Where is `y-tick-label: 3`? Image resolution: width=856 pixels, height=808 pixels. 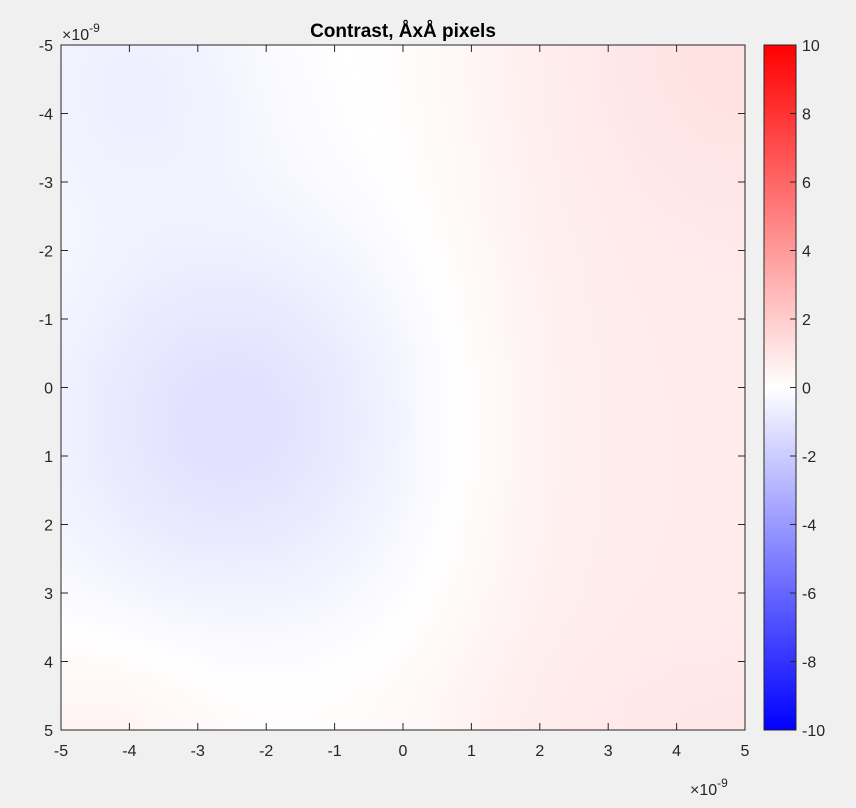
y-tick-label: 3 is located at coordinates (48, 594).